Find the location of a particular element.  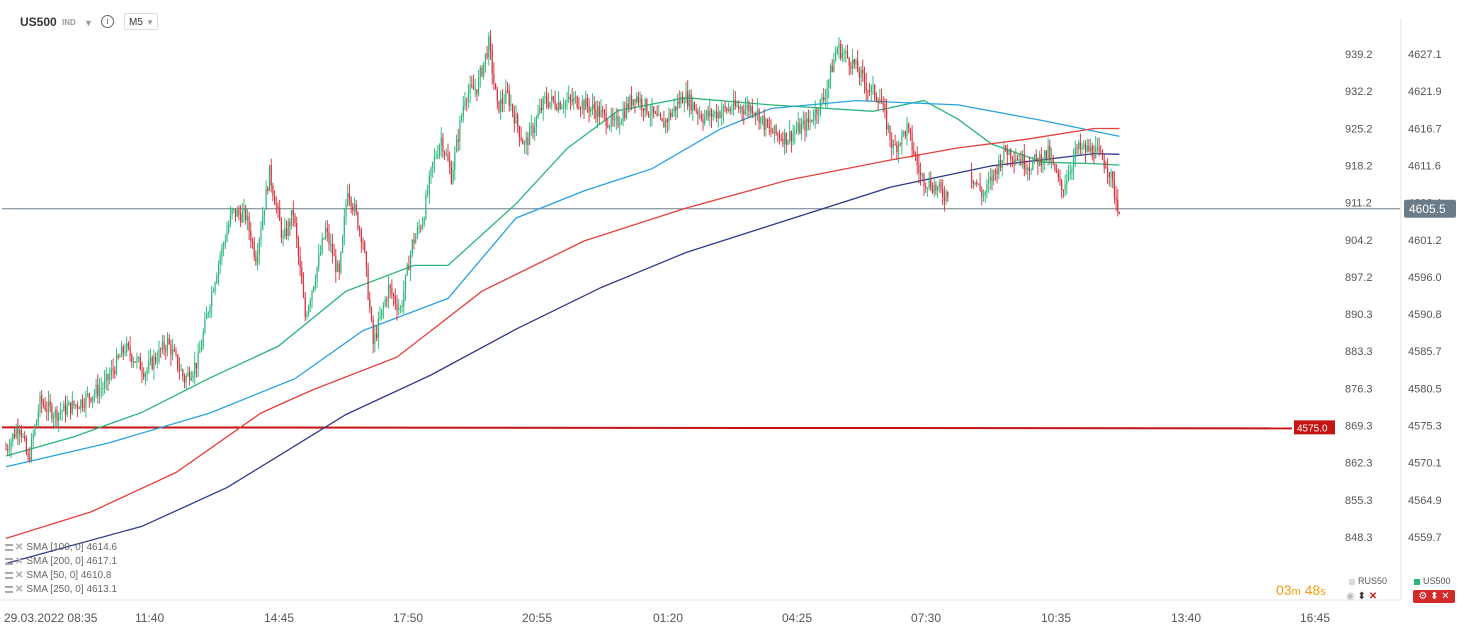

info-icon: i is located at coordinates (107, 21).